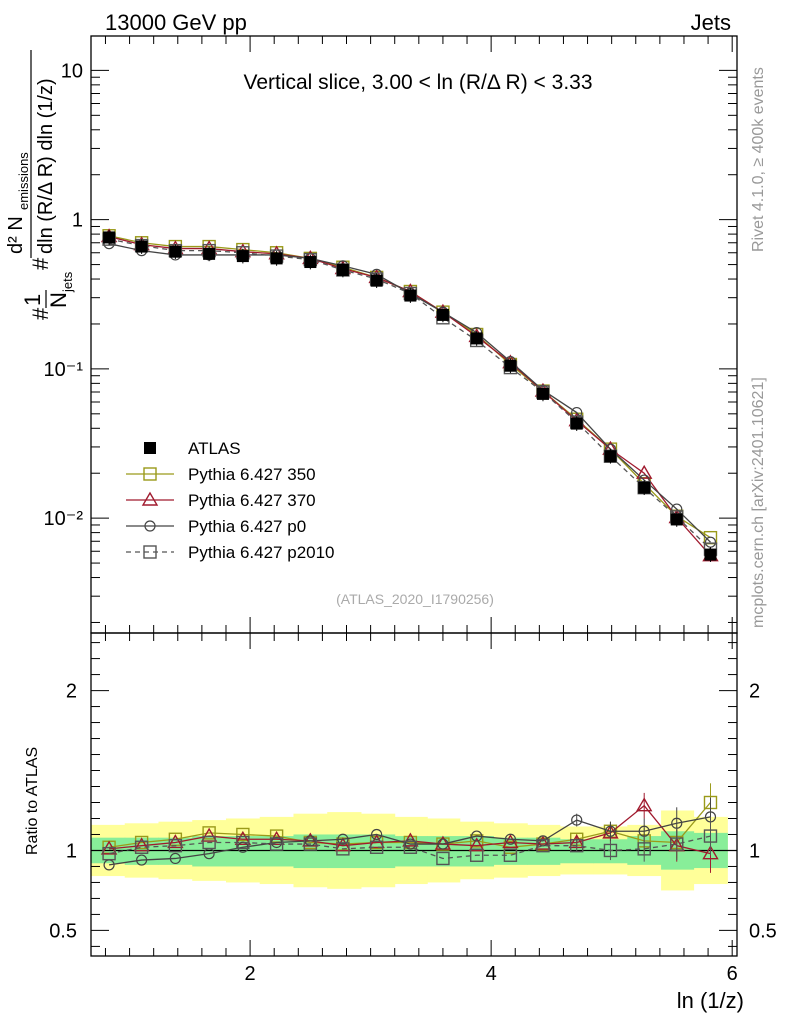 The width and height of the screenshot is (786, 1024). Describe the element at coordinates (71, 692) in the screenshot. I see `ratio-y-tick-label: 2` at that location.